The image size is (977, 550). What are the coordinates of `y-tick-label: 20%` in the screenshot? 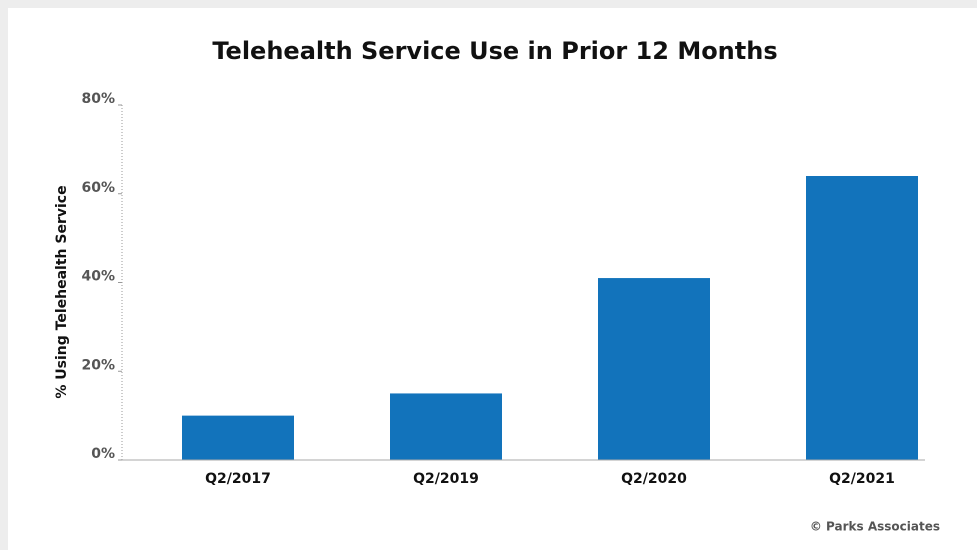 It's located at (98, 365).